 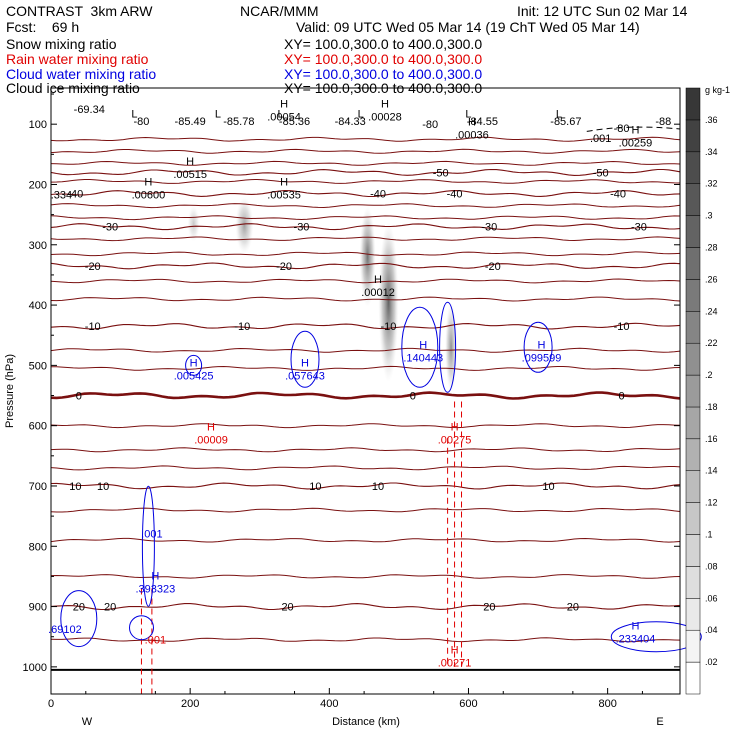 What do you see at coordinates (211, 441) in the screenshot?
I see `rain-value-0: .00009` at bounding box center [211, 441].